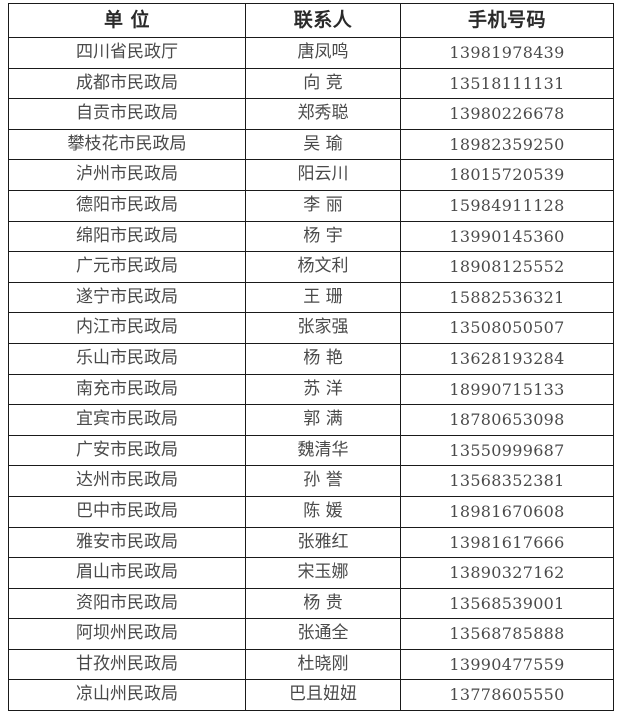  What do you see at coordinates (127, 358) in the screenshot?
I see `cell-unit: 乐山市民政局` at bounding box center [127, 358].